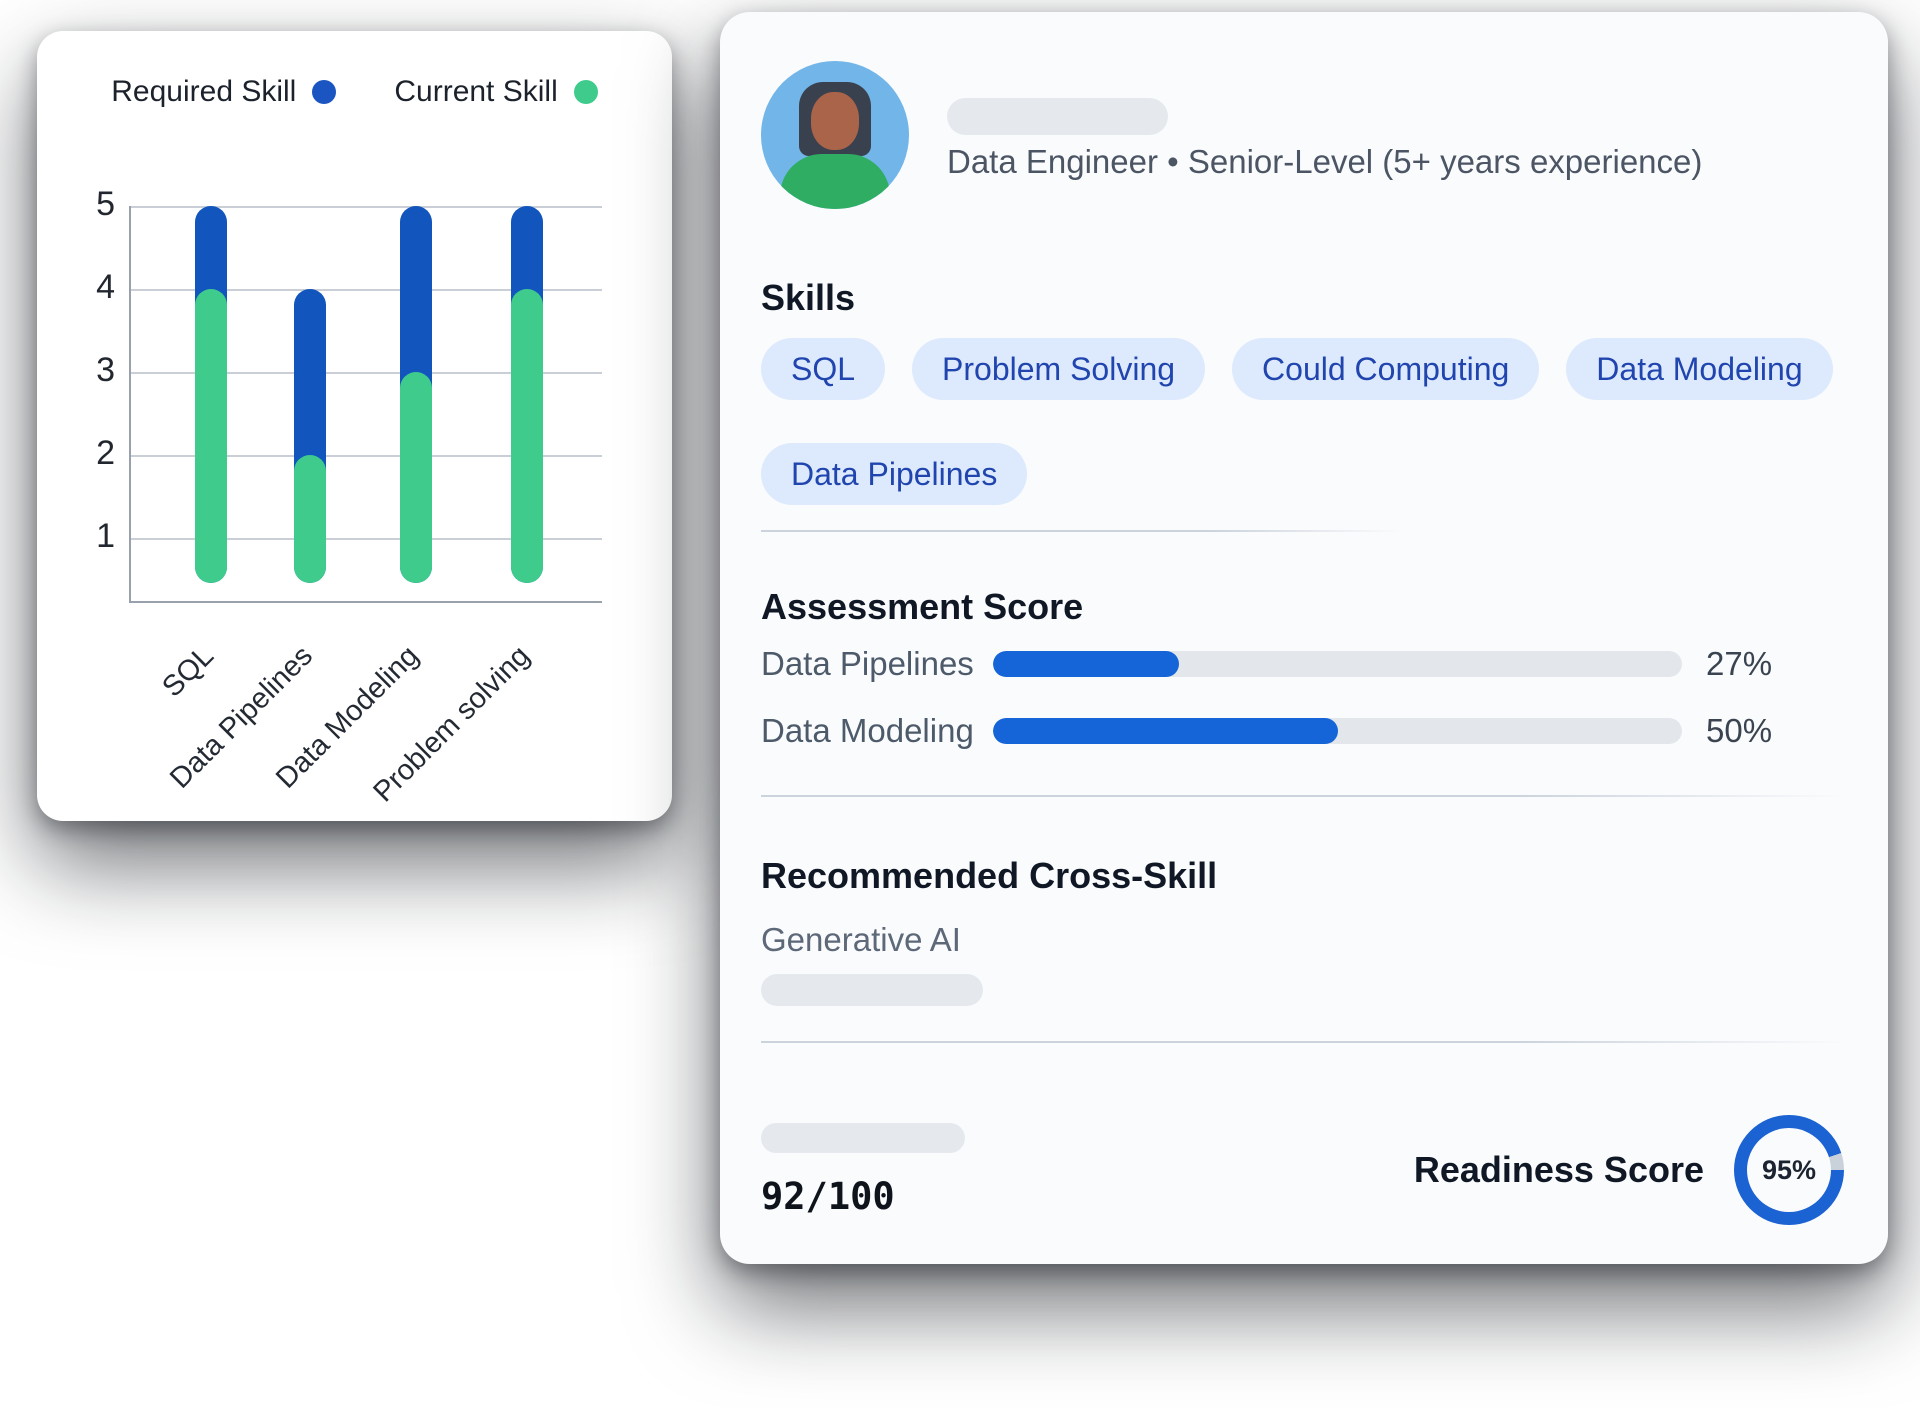 Image resolution: width=1920 pixels, height=1408 pixels. Describe the element at coordinates (105, 287) in the screenshot. I see `y-tick-label: 4` at that location.